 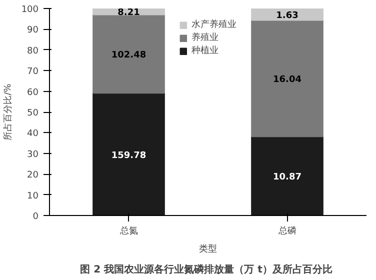 I want to click on y-tick-label: 20, so click(x=33, y=175).